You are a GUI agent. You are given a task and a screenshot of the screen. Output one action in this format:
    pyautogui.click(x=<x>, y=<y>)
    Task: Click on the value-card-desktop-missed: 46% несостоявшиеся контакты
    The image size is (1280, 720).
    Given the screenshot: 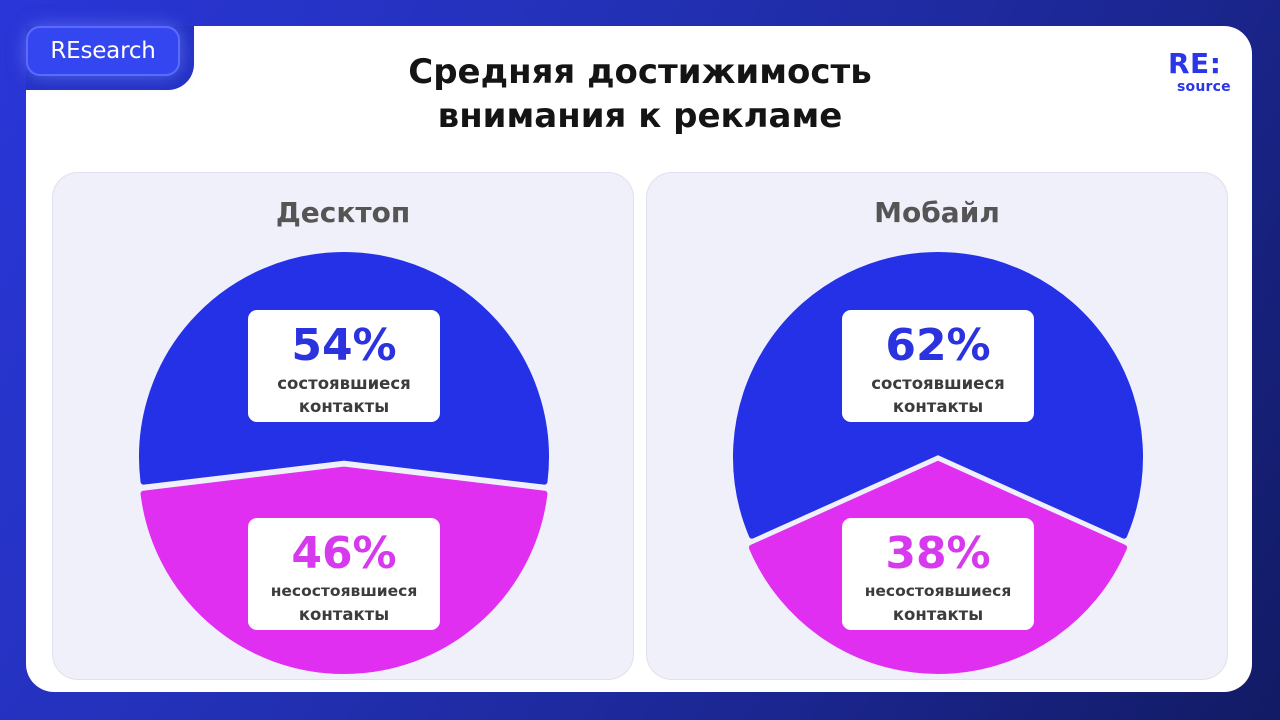 What is the action you would take?
    pyautogui.click(x=344, y=574)
    